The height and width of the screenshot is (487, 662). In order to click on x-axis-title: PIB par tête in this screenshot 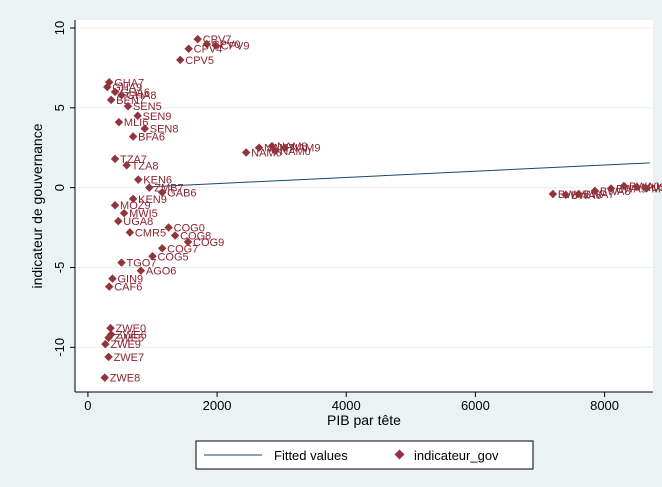, I will do `click(364, 420)`.